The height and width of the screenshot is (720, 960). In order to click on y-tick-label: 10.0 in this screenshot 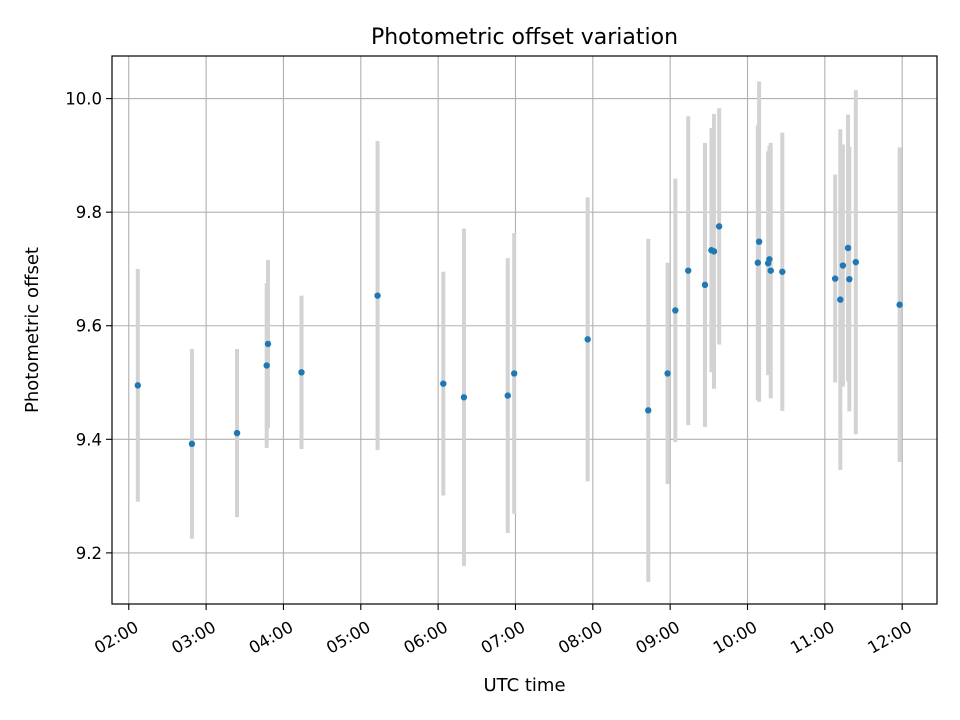, I will do `click(83, 99)`.